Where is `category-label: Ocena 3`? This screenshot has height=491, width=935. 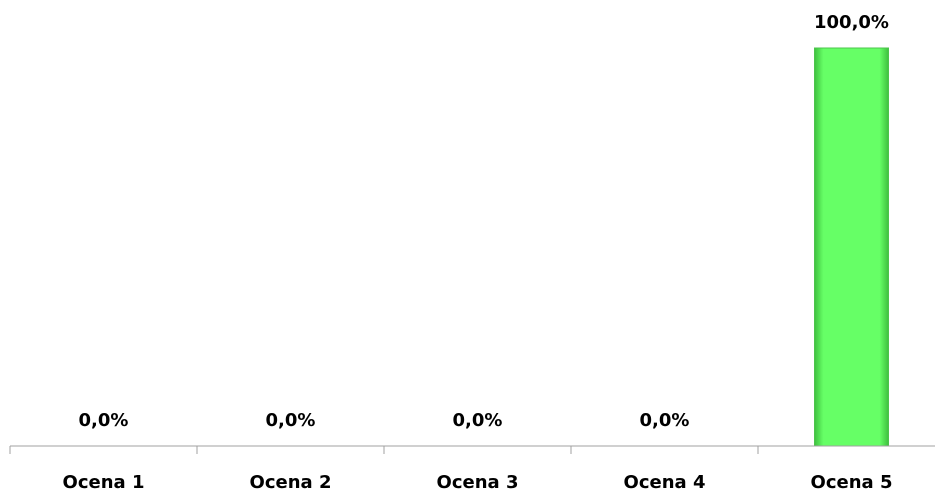
category-label: Ocena 3 is located at coordinates (478, 481).